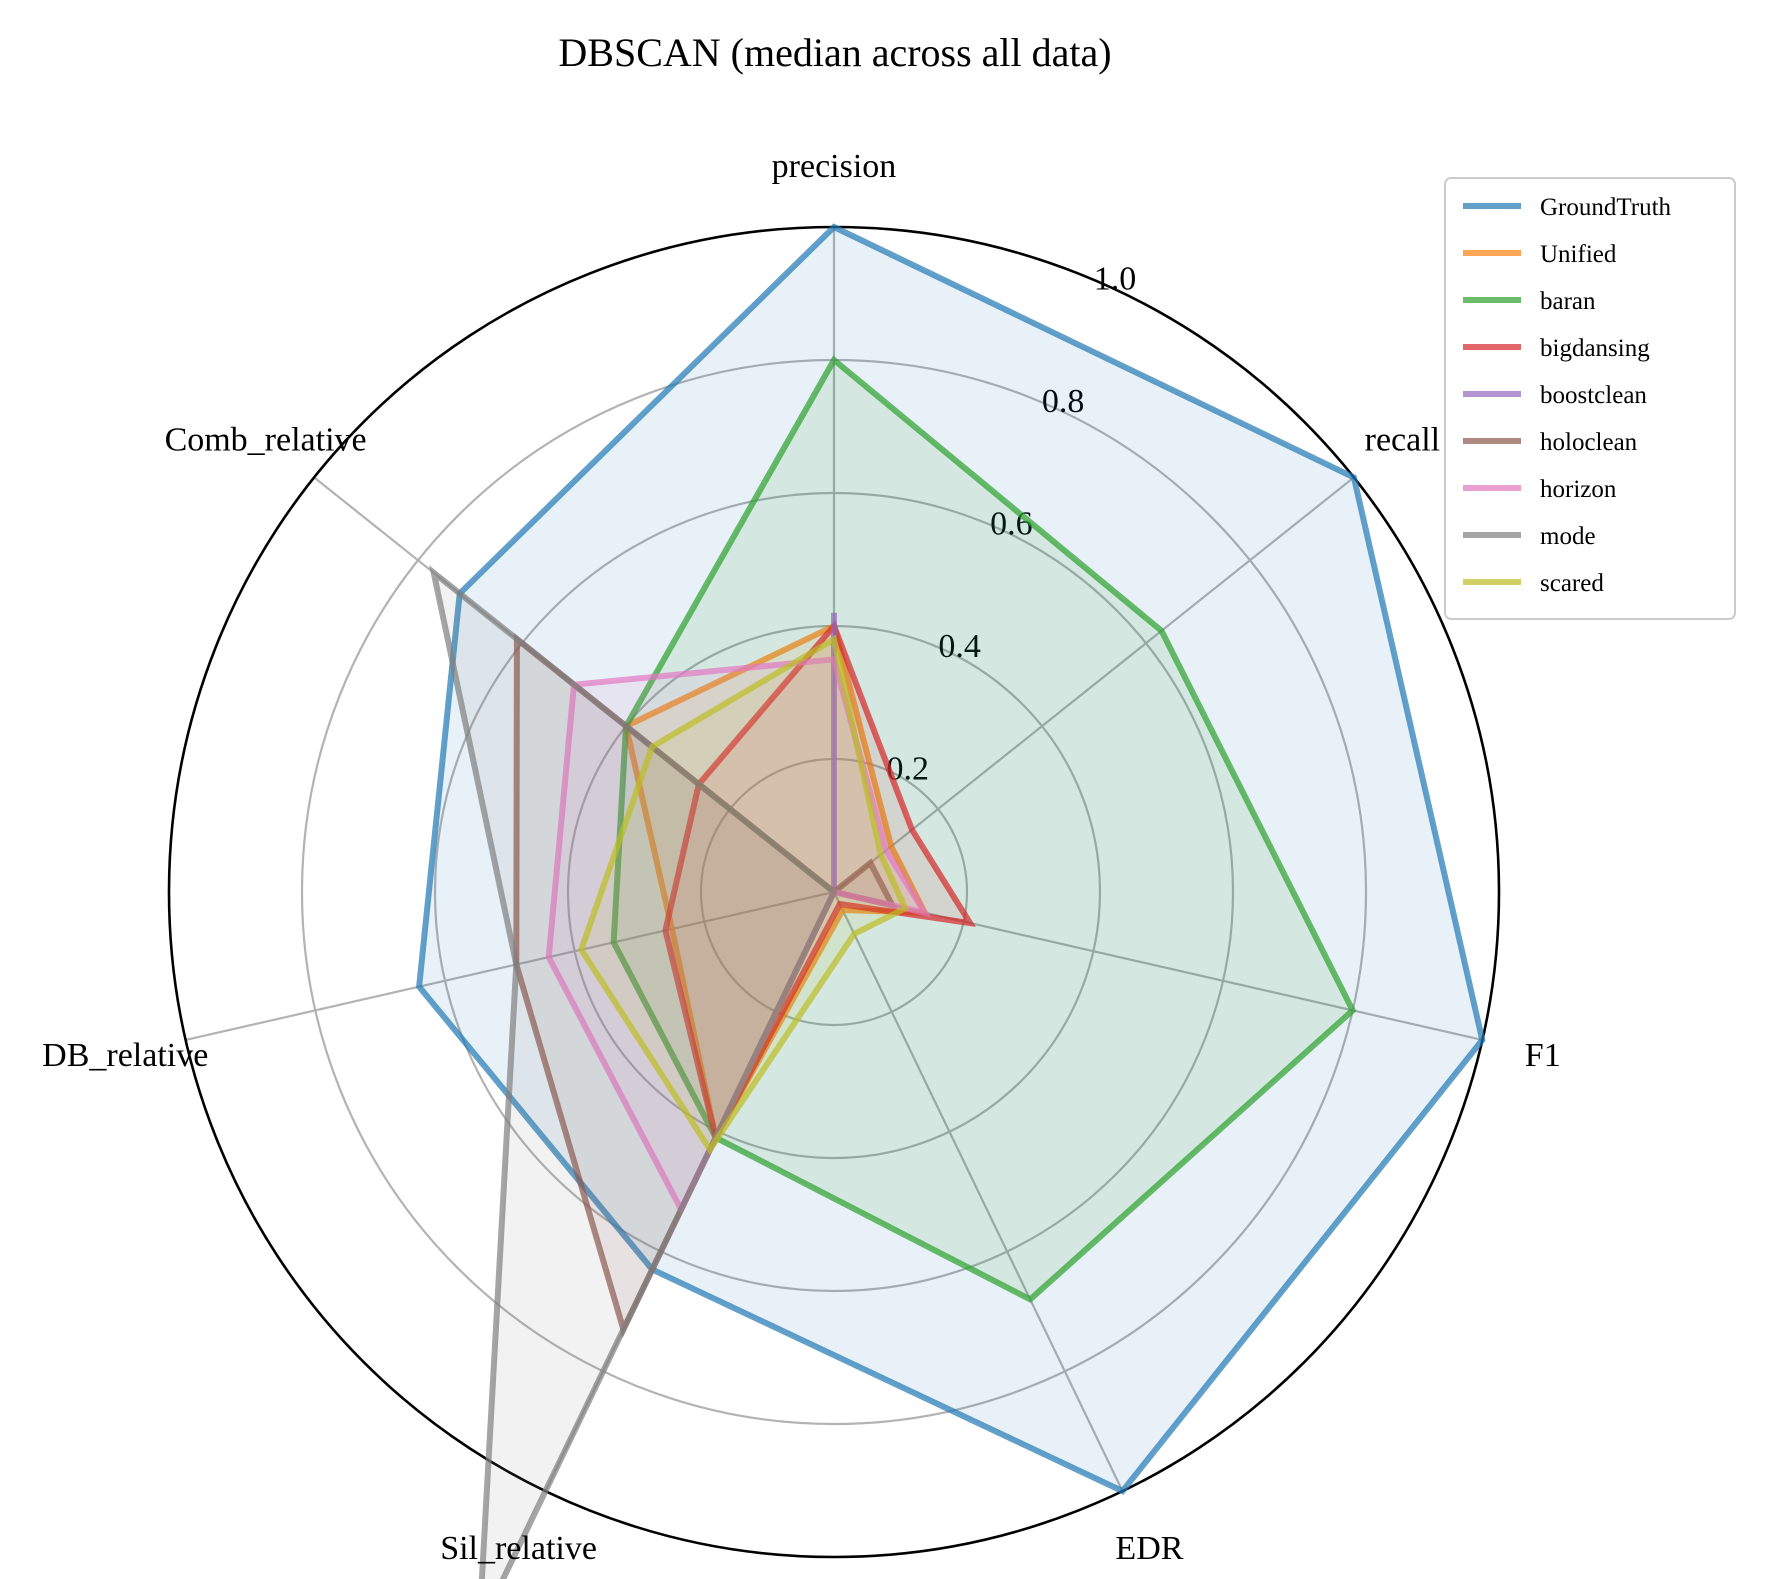 The width and height of the screenshot is (1765, 1579). Describe the element at coordinates (1578, 254) in the screenshot. I see `legend-label-Unified: Unified` at that location.